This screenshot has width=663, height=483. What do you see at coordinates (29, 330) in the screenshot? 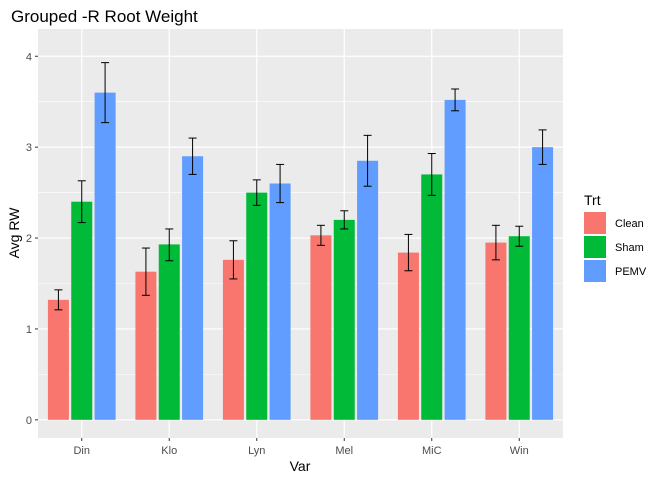
I see `y-tick-label: 1` at bounding box center [29, 330].